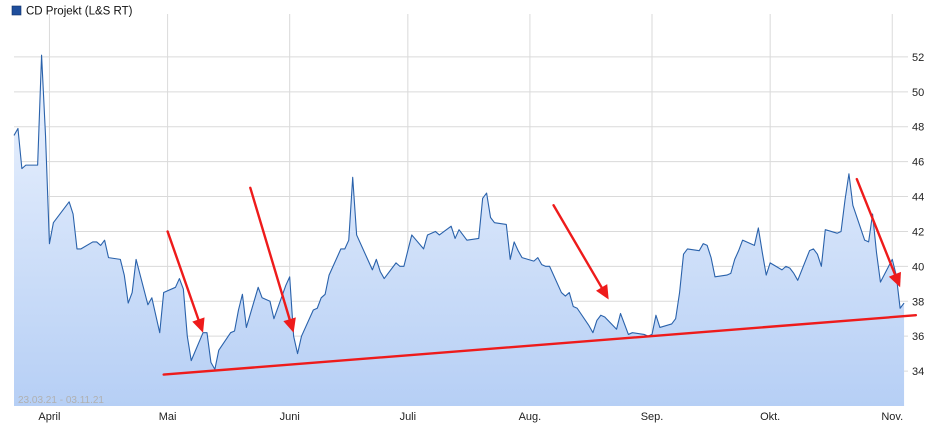 The height and width of the screenshot is (432, 949). What do you see at coordinates (918, 337) in the screenshot?
I see `y-tick-label-36: 36` at bounding box center [918, 337].